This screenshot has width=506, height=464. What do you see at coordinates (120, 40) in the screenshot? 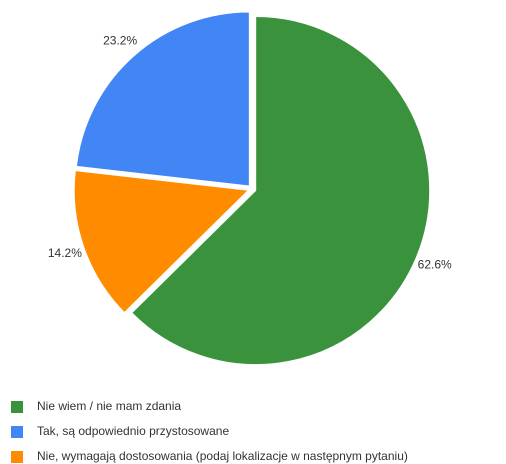
I see `slice-label: 23.2%` at bounding box center [120, 40].